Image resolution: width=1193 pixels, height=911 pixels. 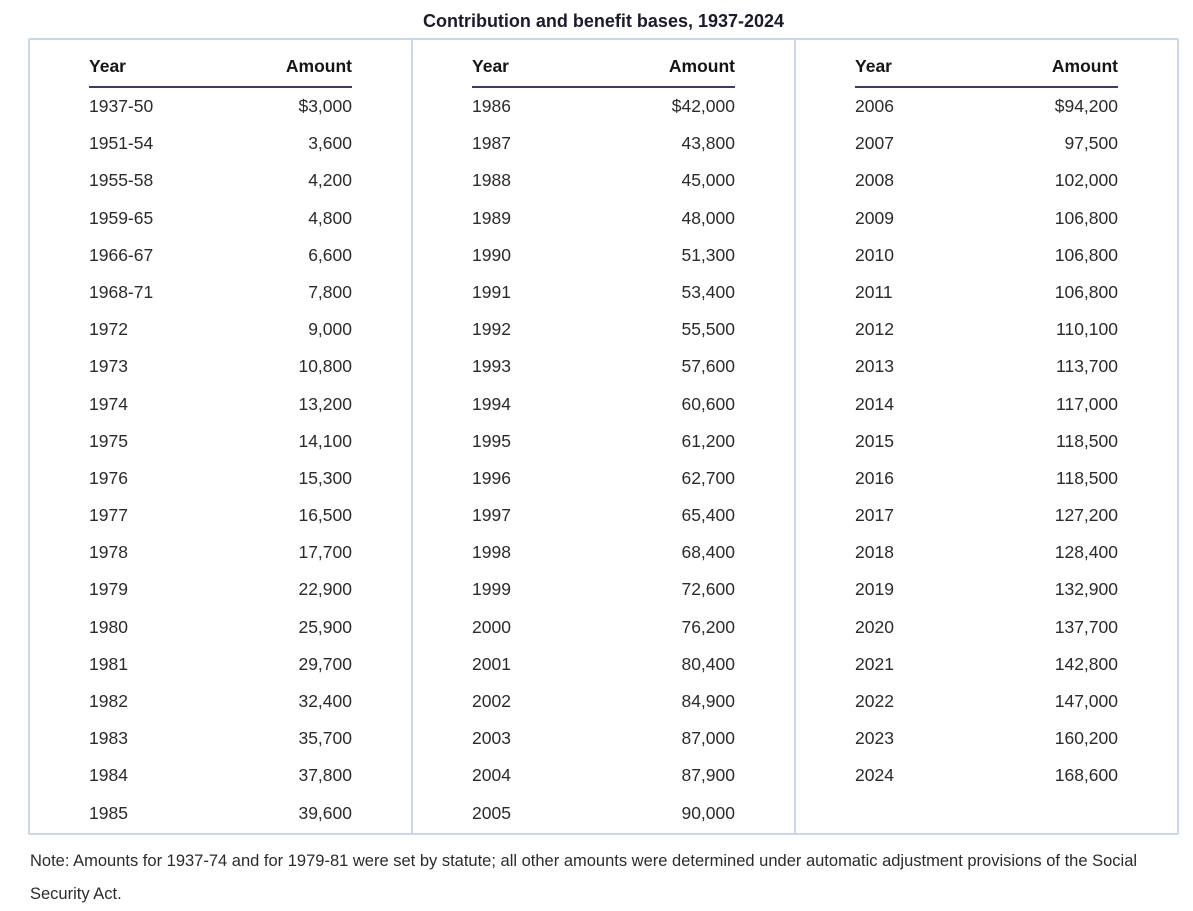 I want to click on amount-cell: 60,600, so click(x=708, y=403).